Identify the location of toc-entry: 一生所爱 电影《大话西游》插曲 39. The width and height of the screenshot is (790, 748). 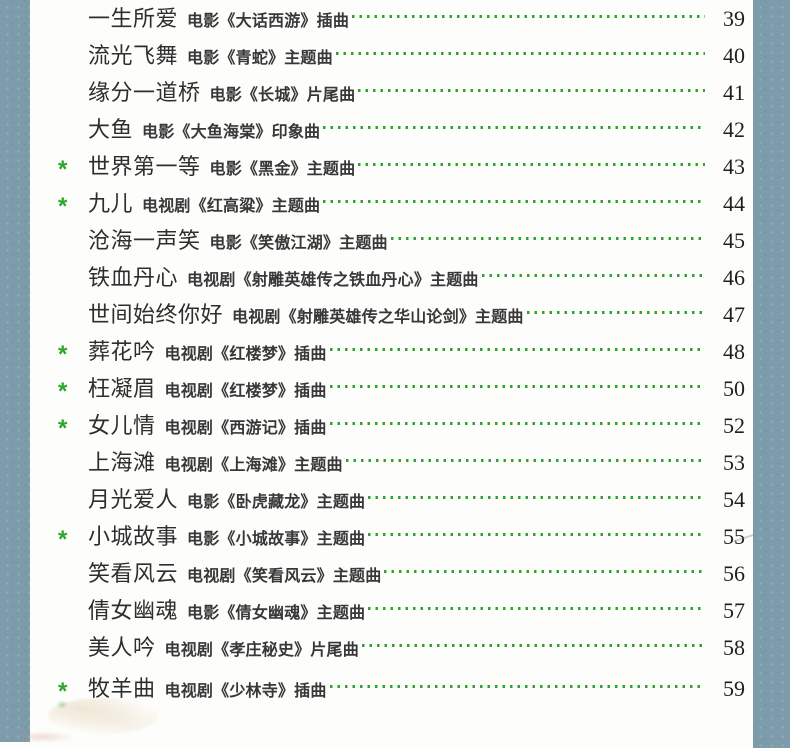
(391, 19).